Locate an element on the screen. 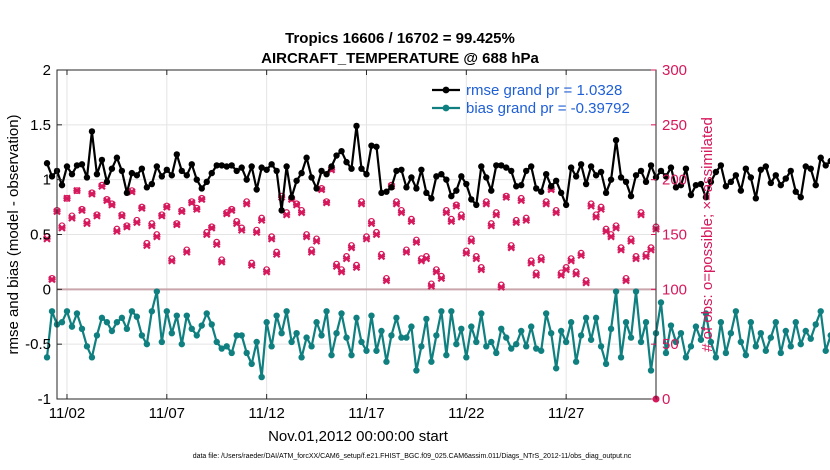  y-right-tick-label: 150 is located at coordinates (674, 235).